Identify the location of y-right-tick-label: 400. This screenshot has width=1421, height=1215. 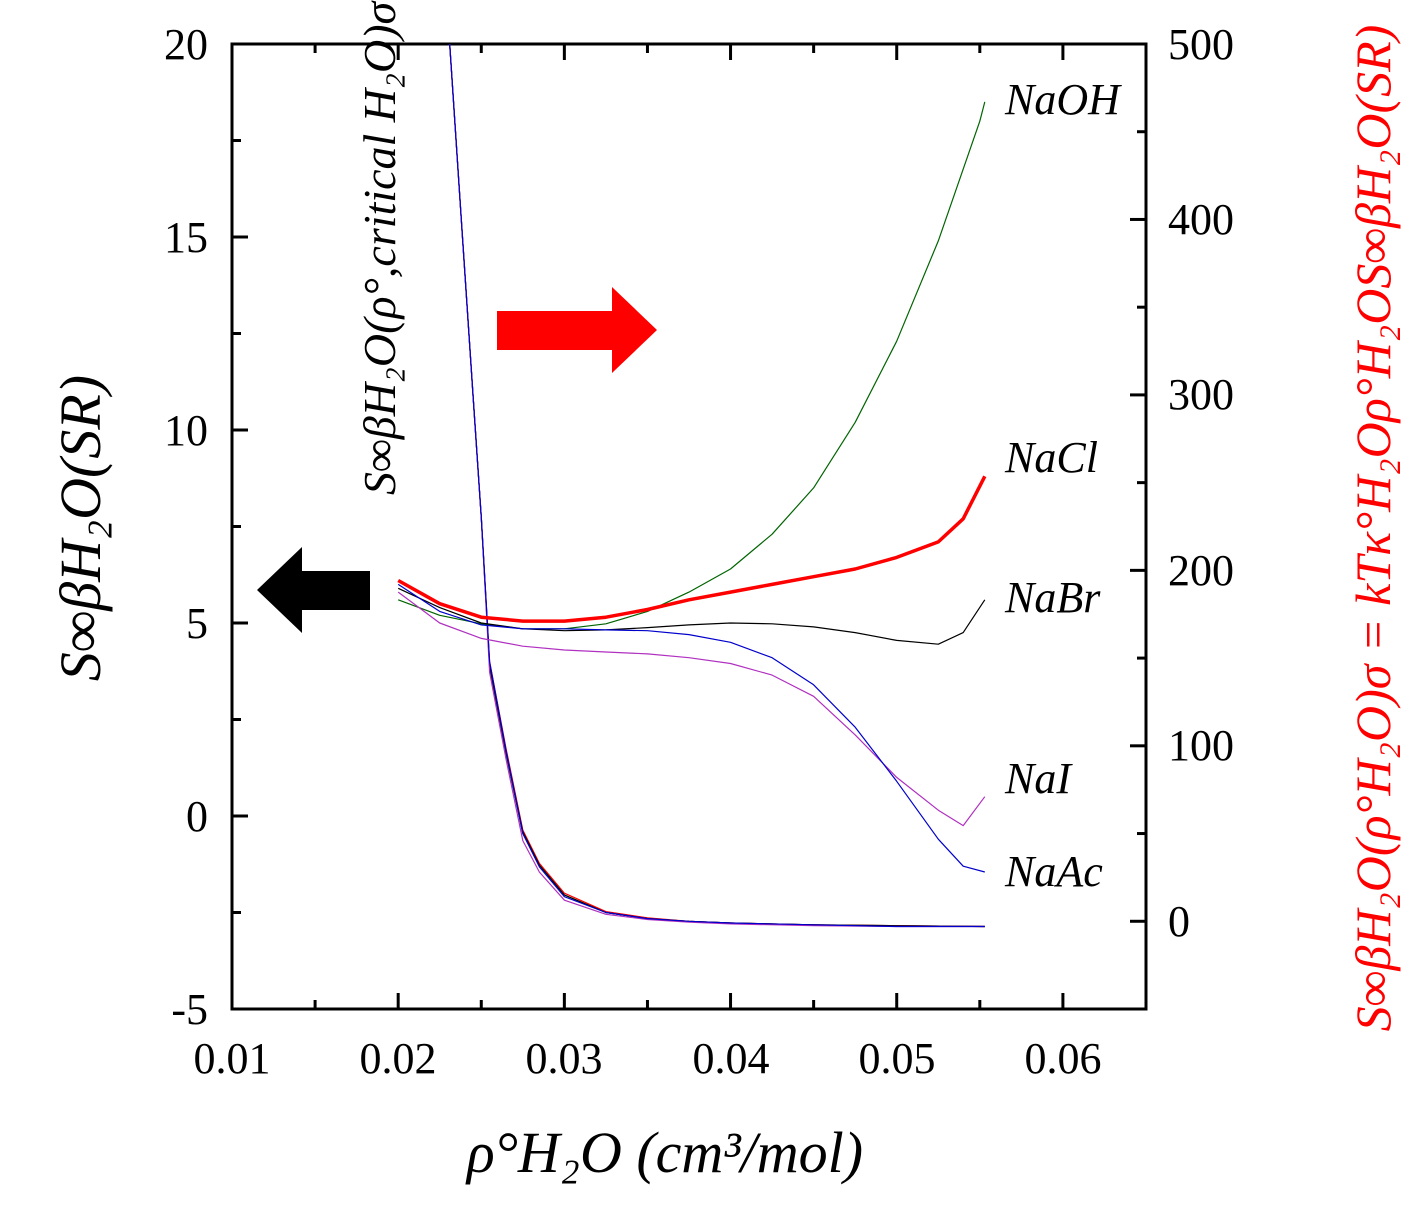
(1201, 219).